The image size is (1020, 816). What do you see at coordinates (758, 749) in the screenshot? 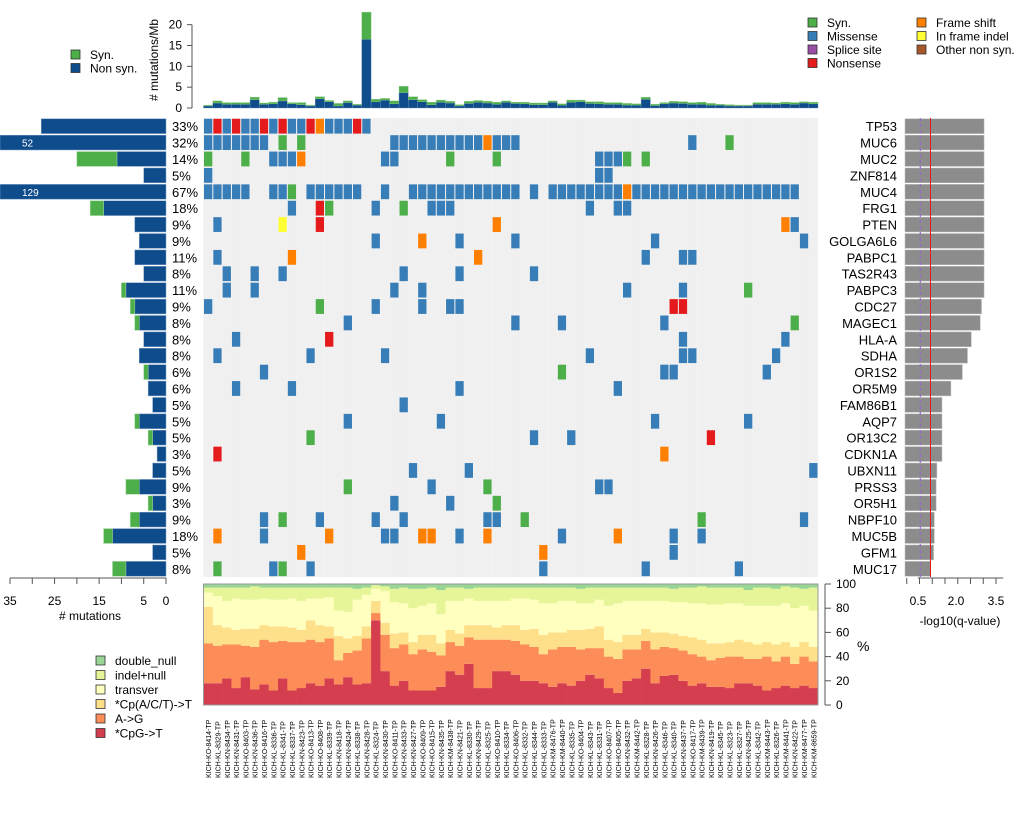
I see `sample-label: KICH-KL-8342-TP` at bounding box center [758, 749].